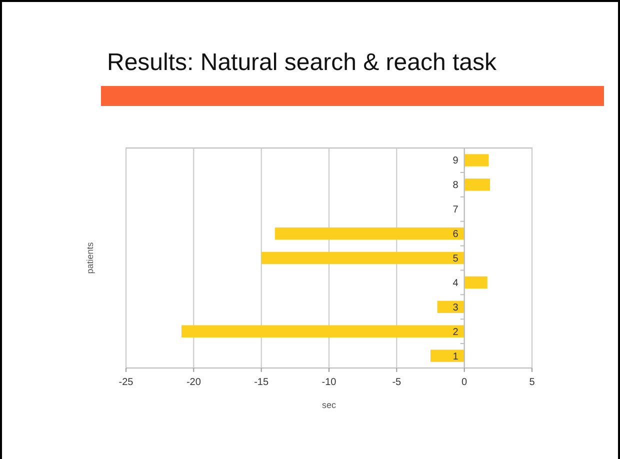 This screenshot has width=620, height=459. Describe the element at coordinates (455, 308) in the screenshot. I see `y-tick-label: 3` at that location.